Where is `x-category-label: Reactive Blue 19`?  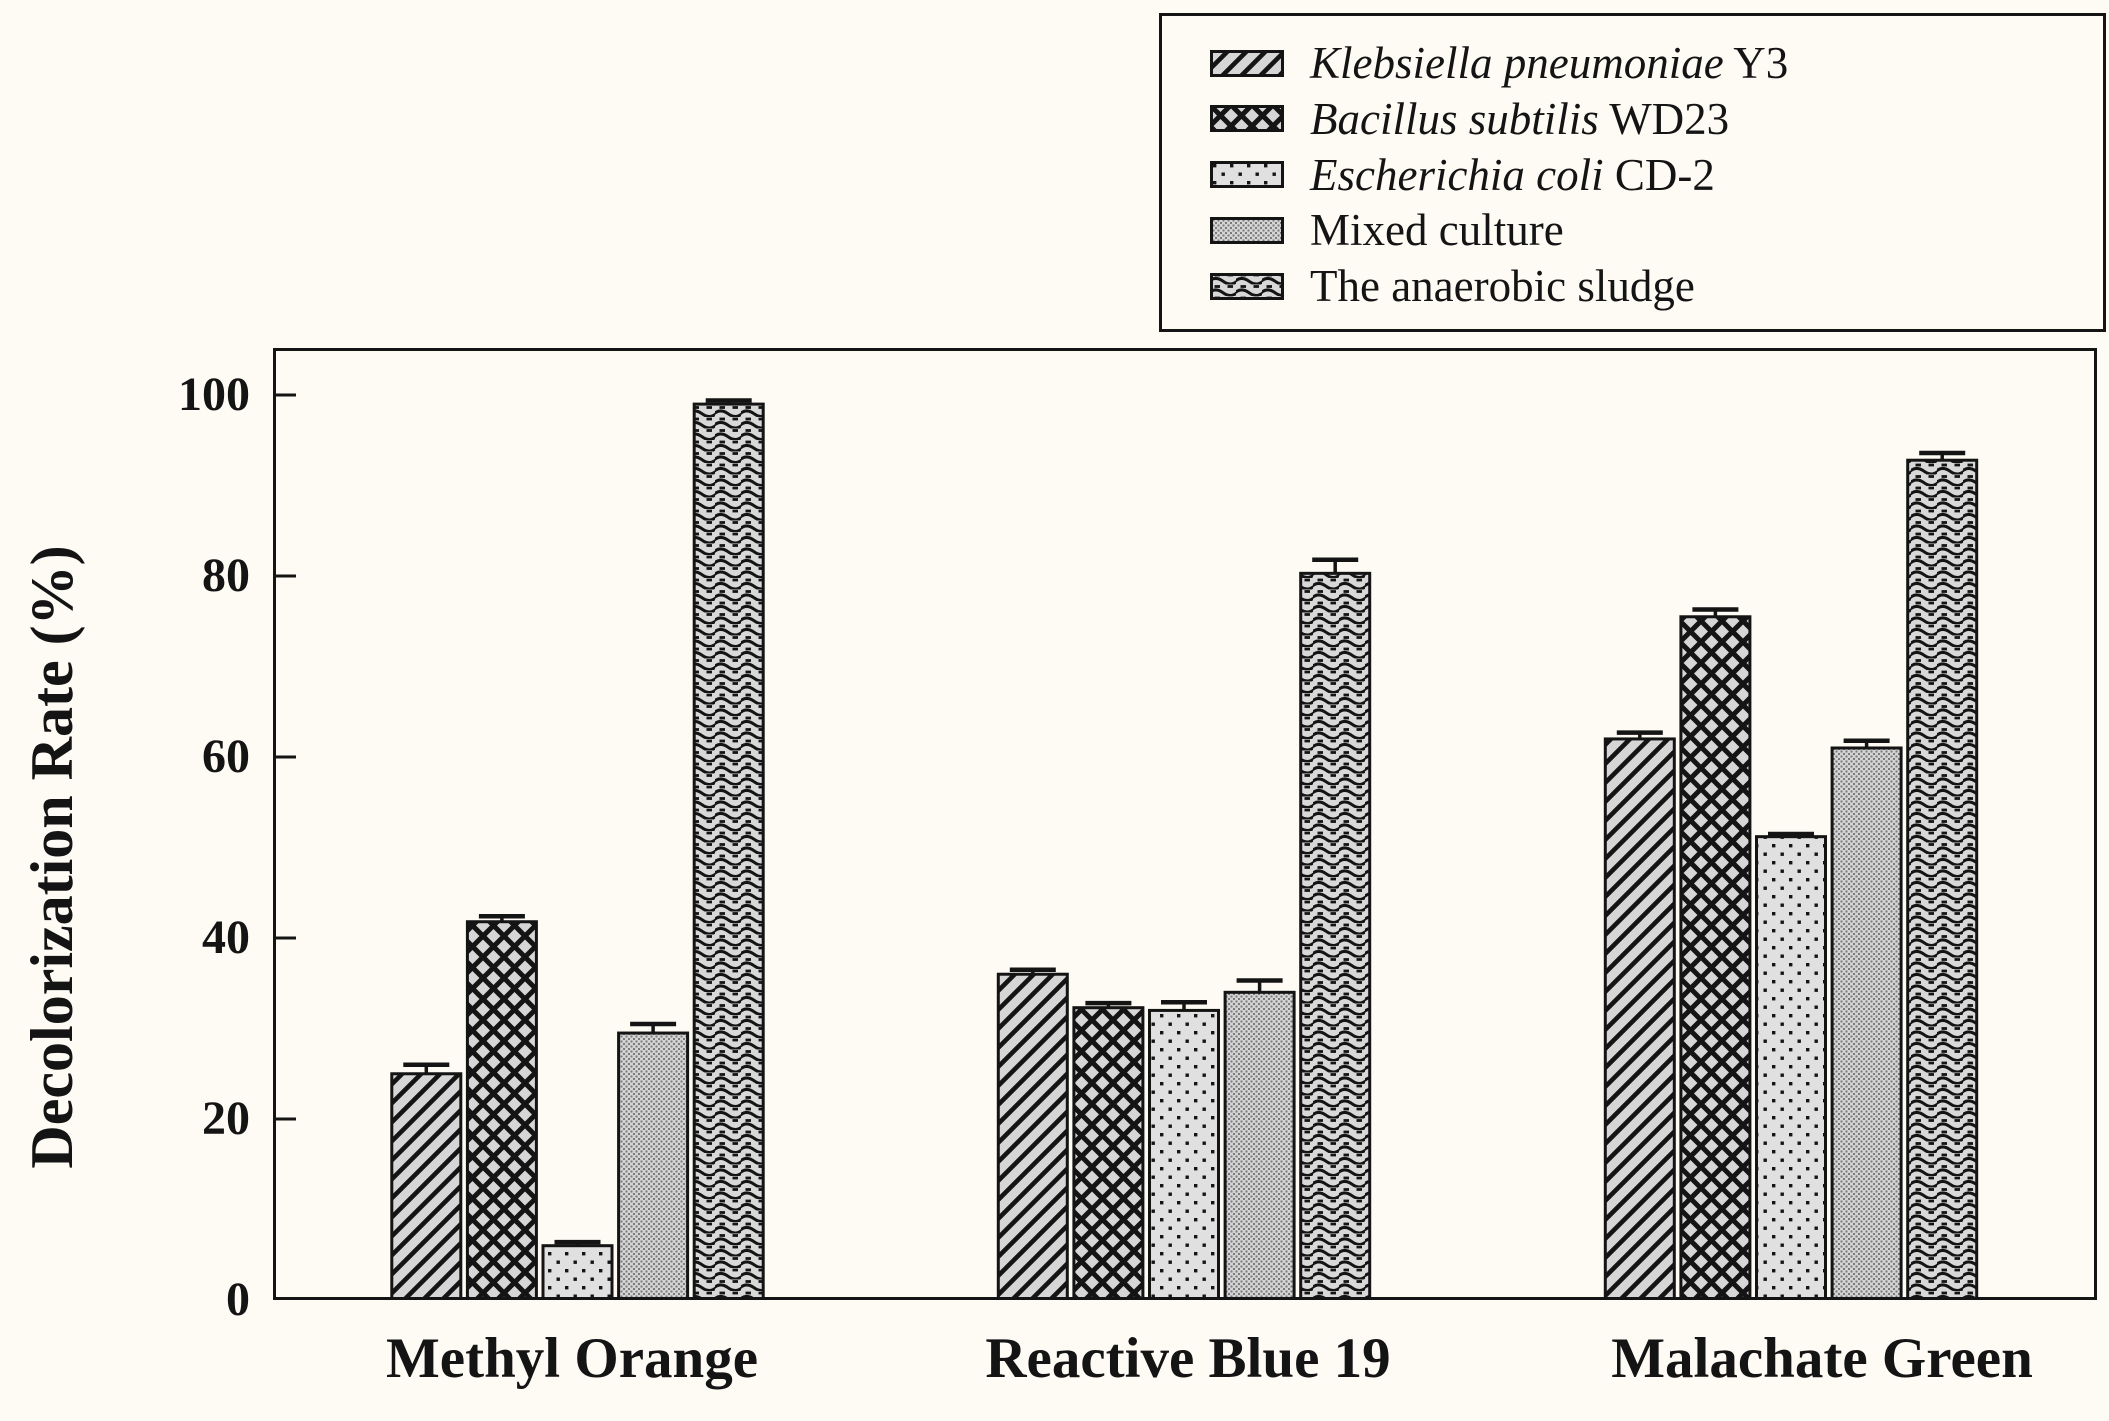
x-category-label: Reactive Blue 19 is located at coordinates (1188, 1358).